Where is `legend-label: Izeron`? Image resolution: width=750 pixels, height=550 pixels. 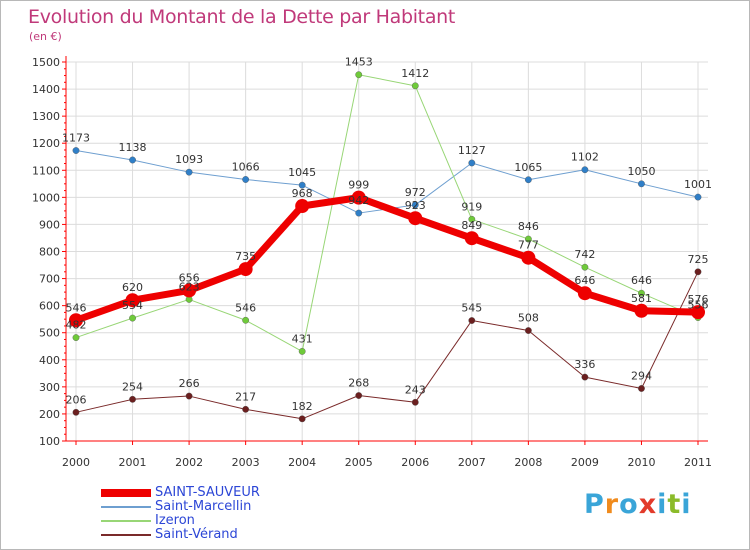 legend-label: Izeron is located at coordinates (175, 520).